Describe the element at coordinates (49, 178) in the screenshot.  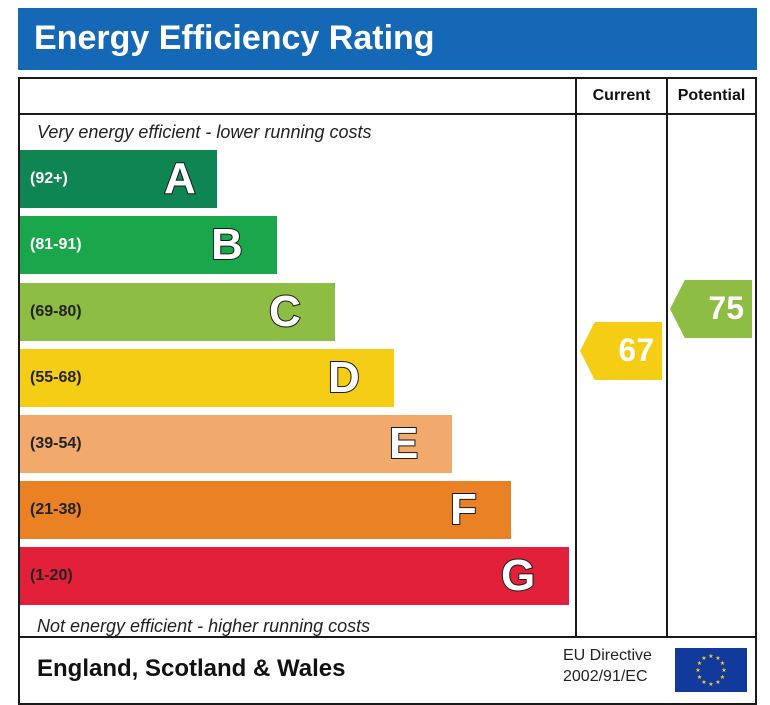
I see `band-a-range: (92+)` at that location.